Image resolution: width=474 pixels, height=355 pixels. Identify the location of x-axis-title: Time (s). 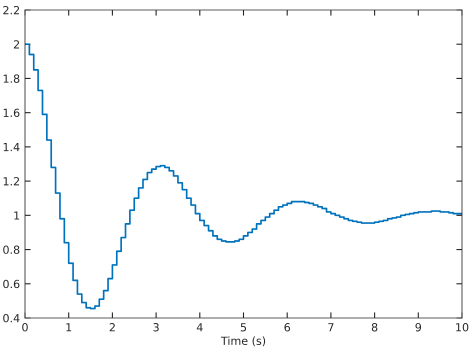
(243, 341).